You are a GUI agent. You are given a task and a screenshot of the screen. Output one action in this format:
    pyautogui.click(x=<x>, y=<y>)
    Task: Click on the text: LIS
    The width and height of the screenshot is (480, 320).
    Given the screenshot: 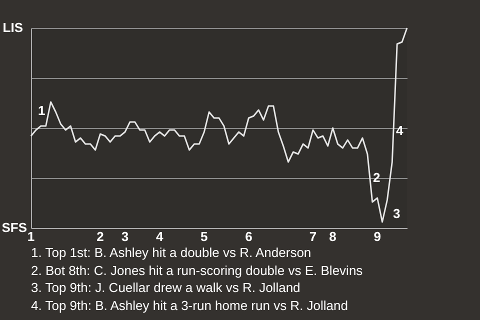 What is the action you would take?
    pyautogui.click(x=12, y=27)
    